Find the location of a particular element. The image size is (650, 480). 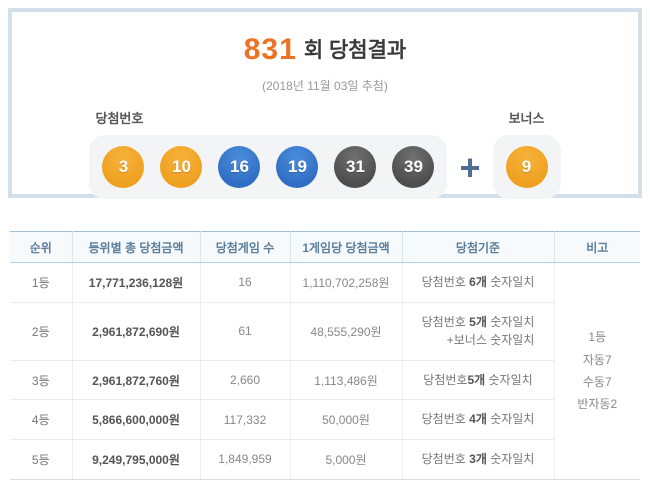

winning-games-5: 1,849,959 is located at coordinates (245, 459).